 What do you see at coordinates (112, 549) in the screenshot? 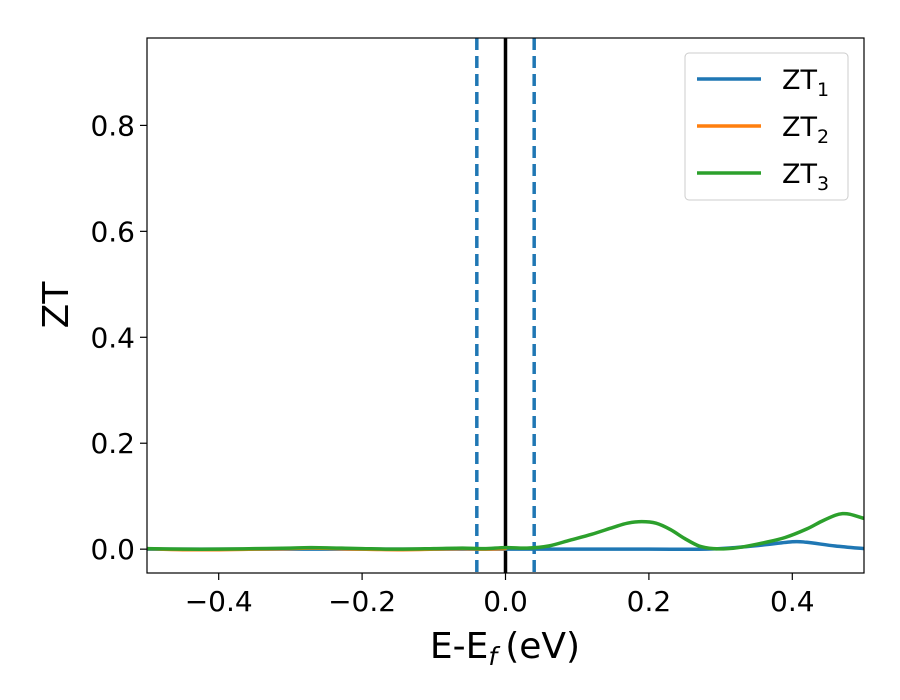
I see `y-tick-label: 0.0` at bounding box center [112, 549].